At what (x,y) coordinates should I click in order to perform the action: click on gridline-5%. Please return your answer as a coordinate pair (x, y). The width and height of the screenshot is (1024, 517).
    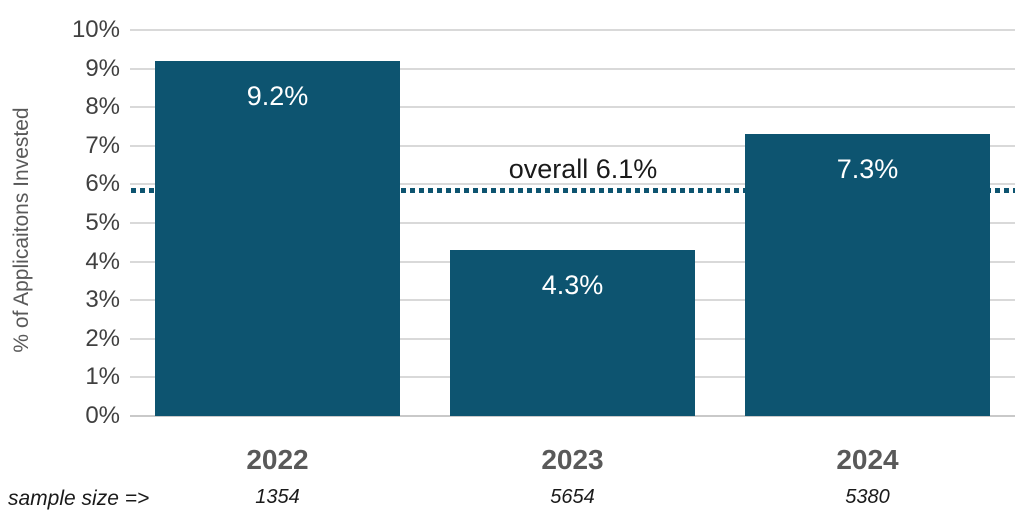
    Looking at the image, I should click on (572, 223).